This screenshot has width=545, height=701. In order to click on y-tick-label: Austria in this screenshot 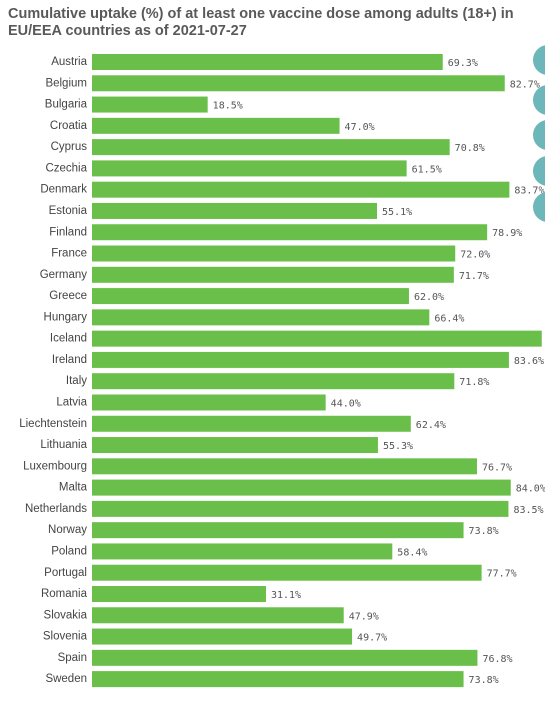, I will do `click(69, 62)`.